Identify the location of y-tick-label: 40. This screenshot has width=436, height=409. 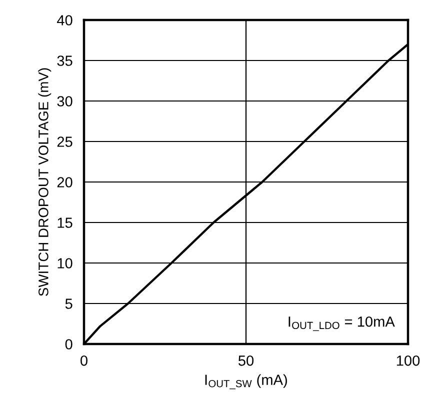
(64, 20).